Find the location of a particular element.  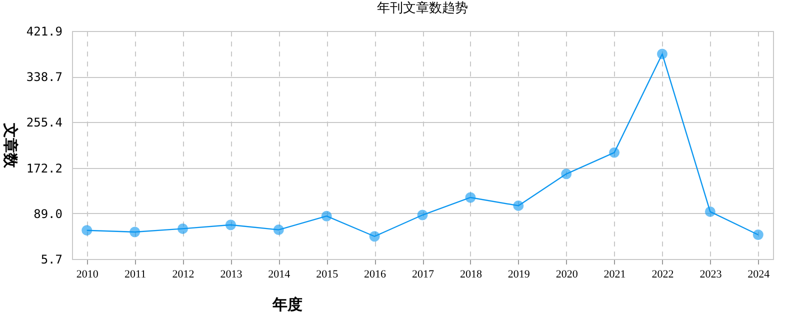

x-tick-label: 2014 is located at coordinates (279, 274).